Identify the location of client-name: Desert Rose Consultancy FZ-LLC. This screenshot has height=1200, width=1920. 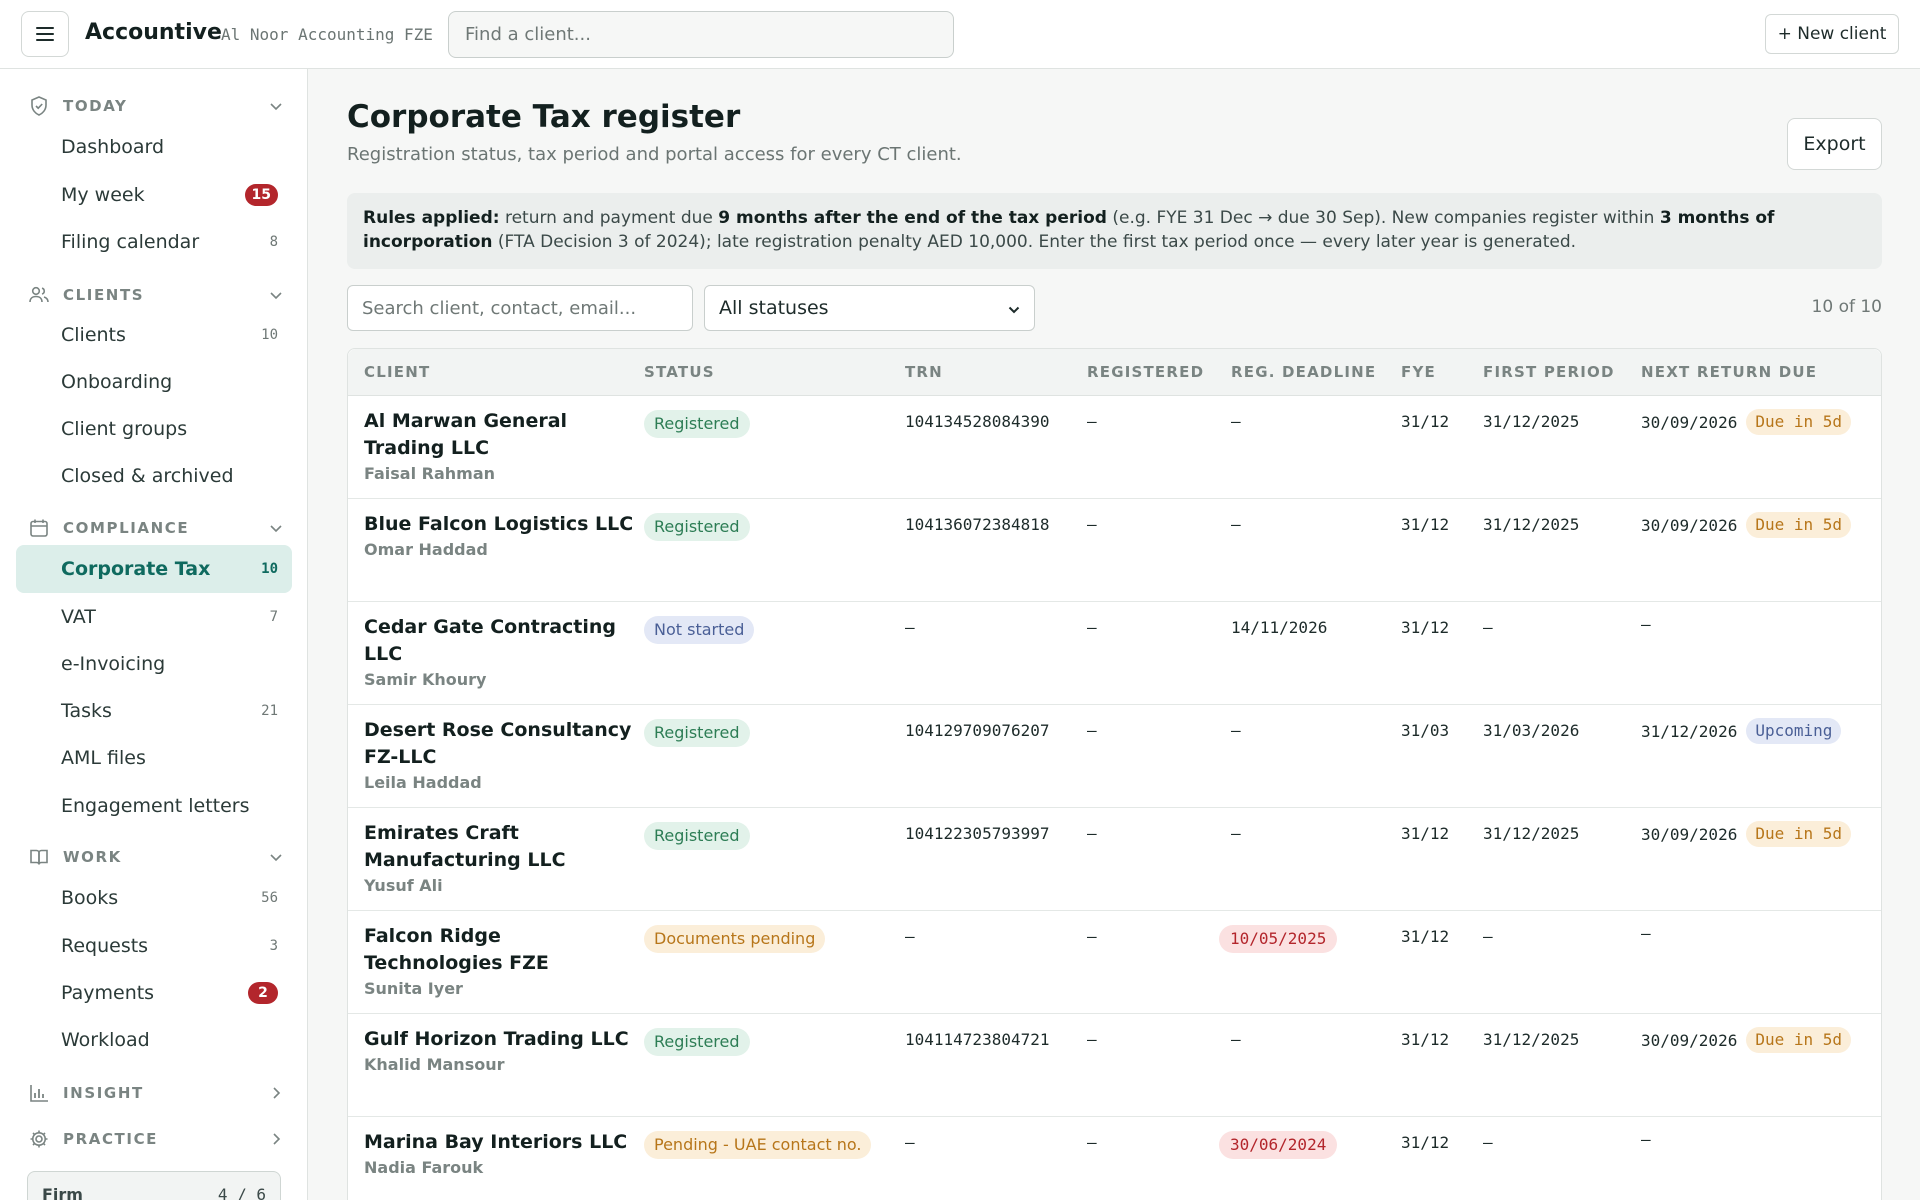
(498, 743).